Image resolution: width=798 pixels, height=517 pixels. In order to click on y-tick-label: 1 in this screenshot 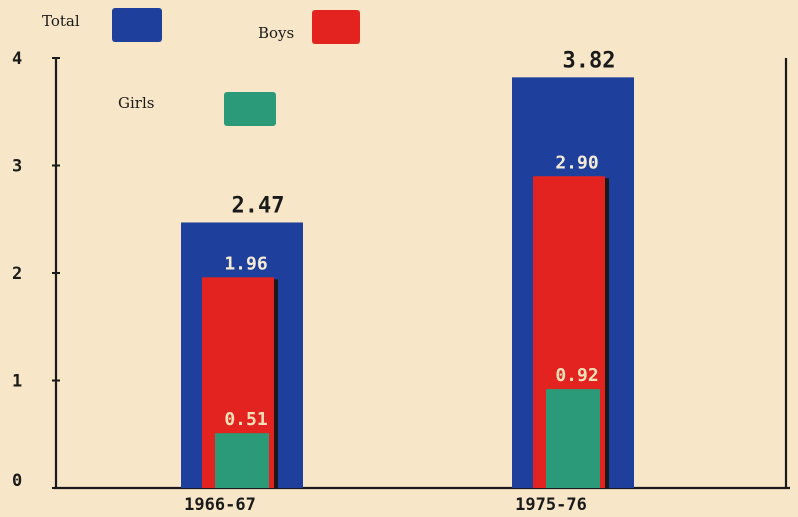, I will do `click(17, 382)`.